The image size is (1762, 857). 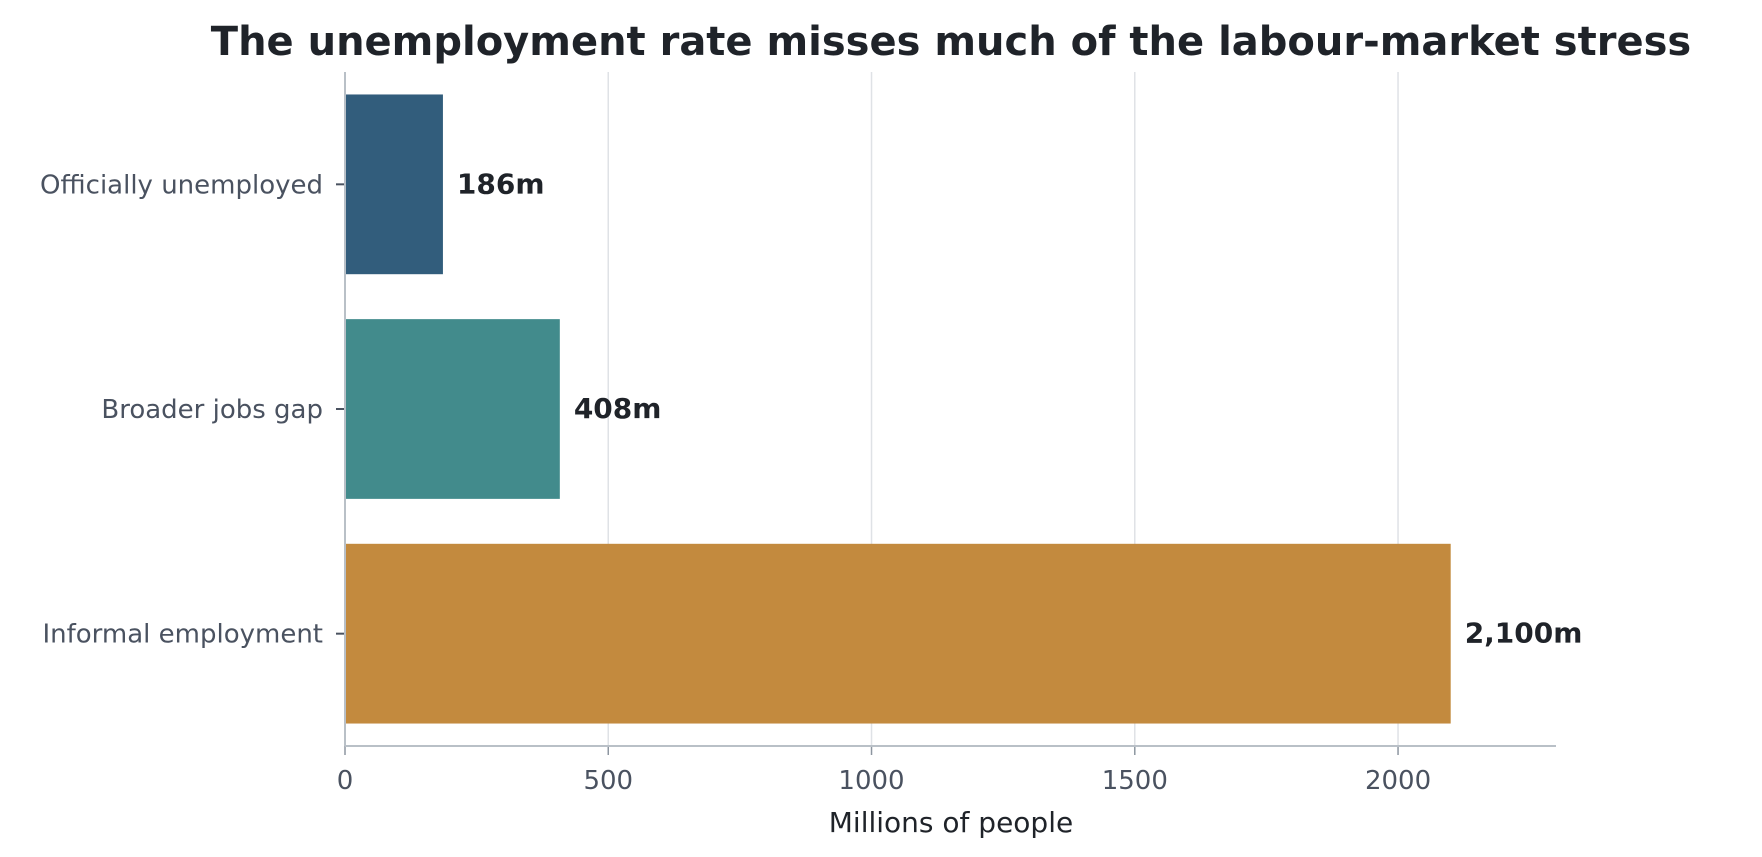 What do you see at coordinates (871, 781) in the screenshot?
I see `x-tick-label: 1000` at bounding box center [871, 781].